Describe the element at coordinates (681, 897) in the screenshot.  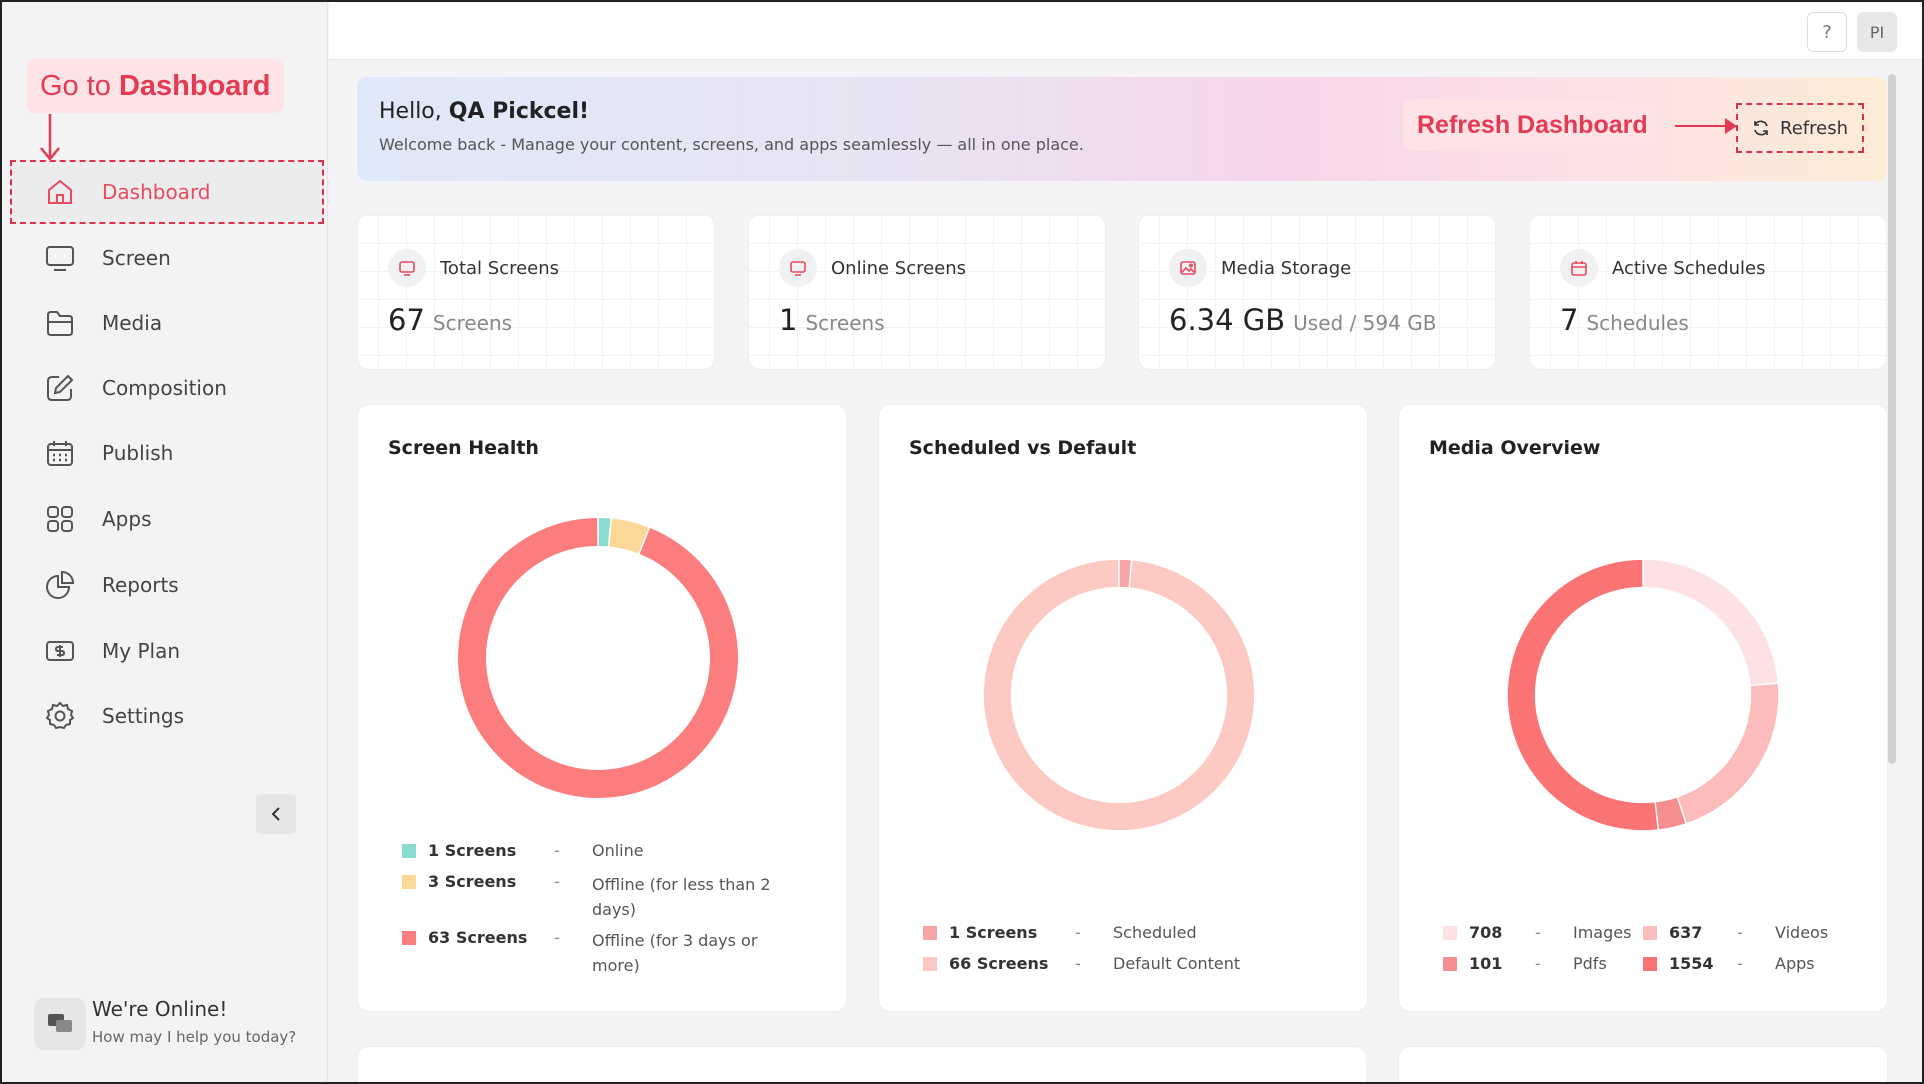
I see `legend-label: Offline (for less than 2 days)` at that location.